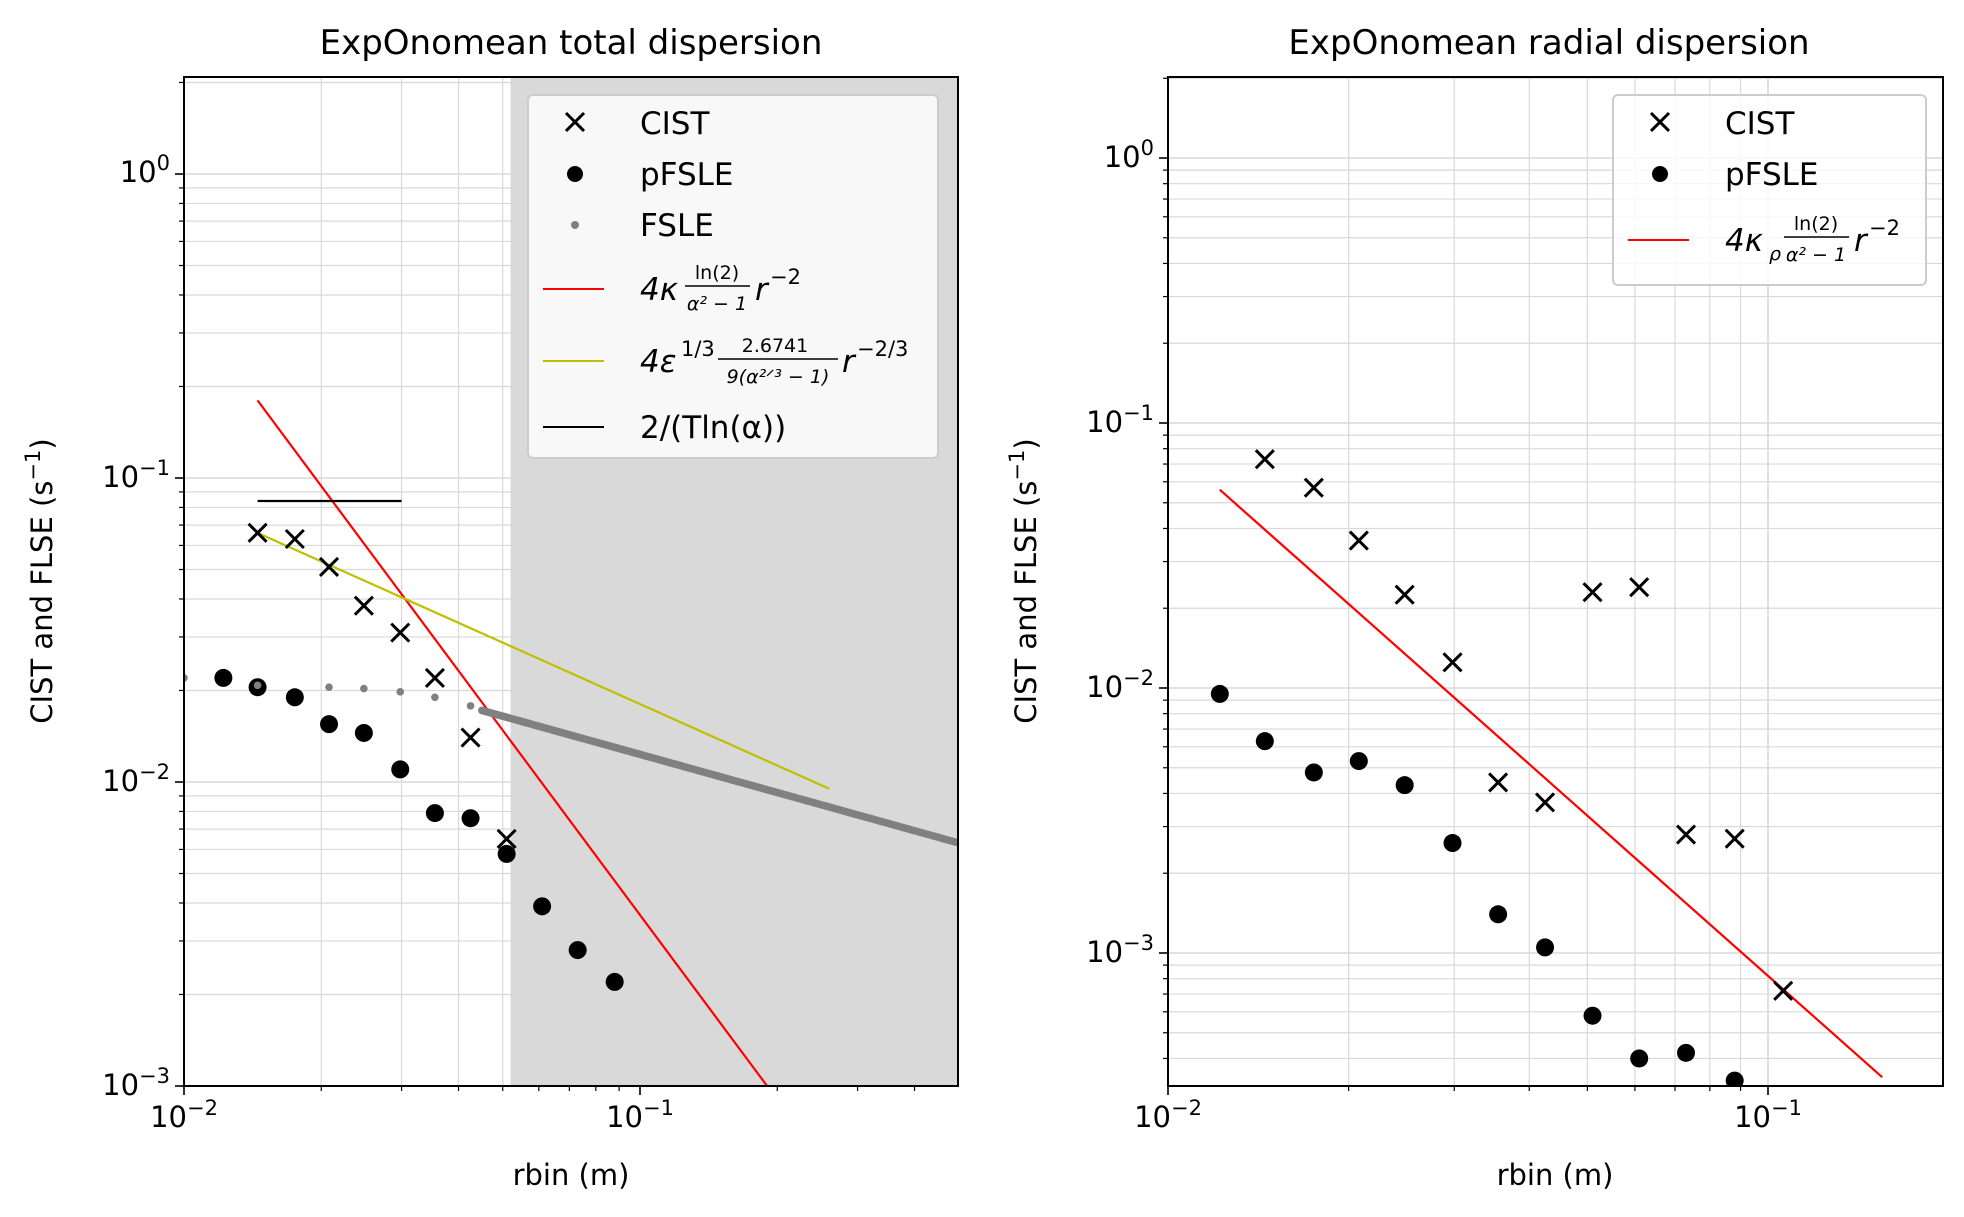 The height and width of the screenshot is (1217, 1964). Describe the element at coordinates (136, 1083) in the screenshot. I see `tick-label-y-1e-3: 10⁻³` at that location.